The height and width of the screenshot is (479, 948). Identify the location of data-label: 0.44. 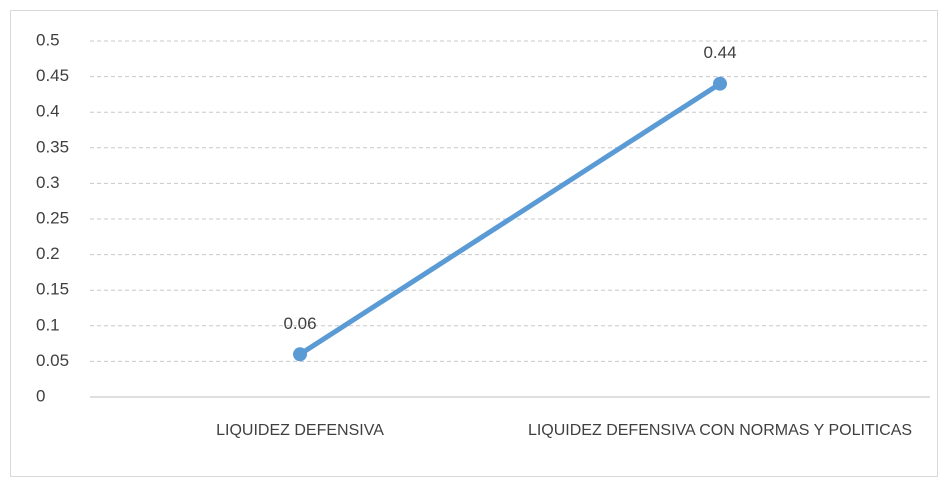
(719, 52).